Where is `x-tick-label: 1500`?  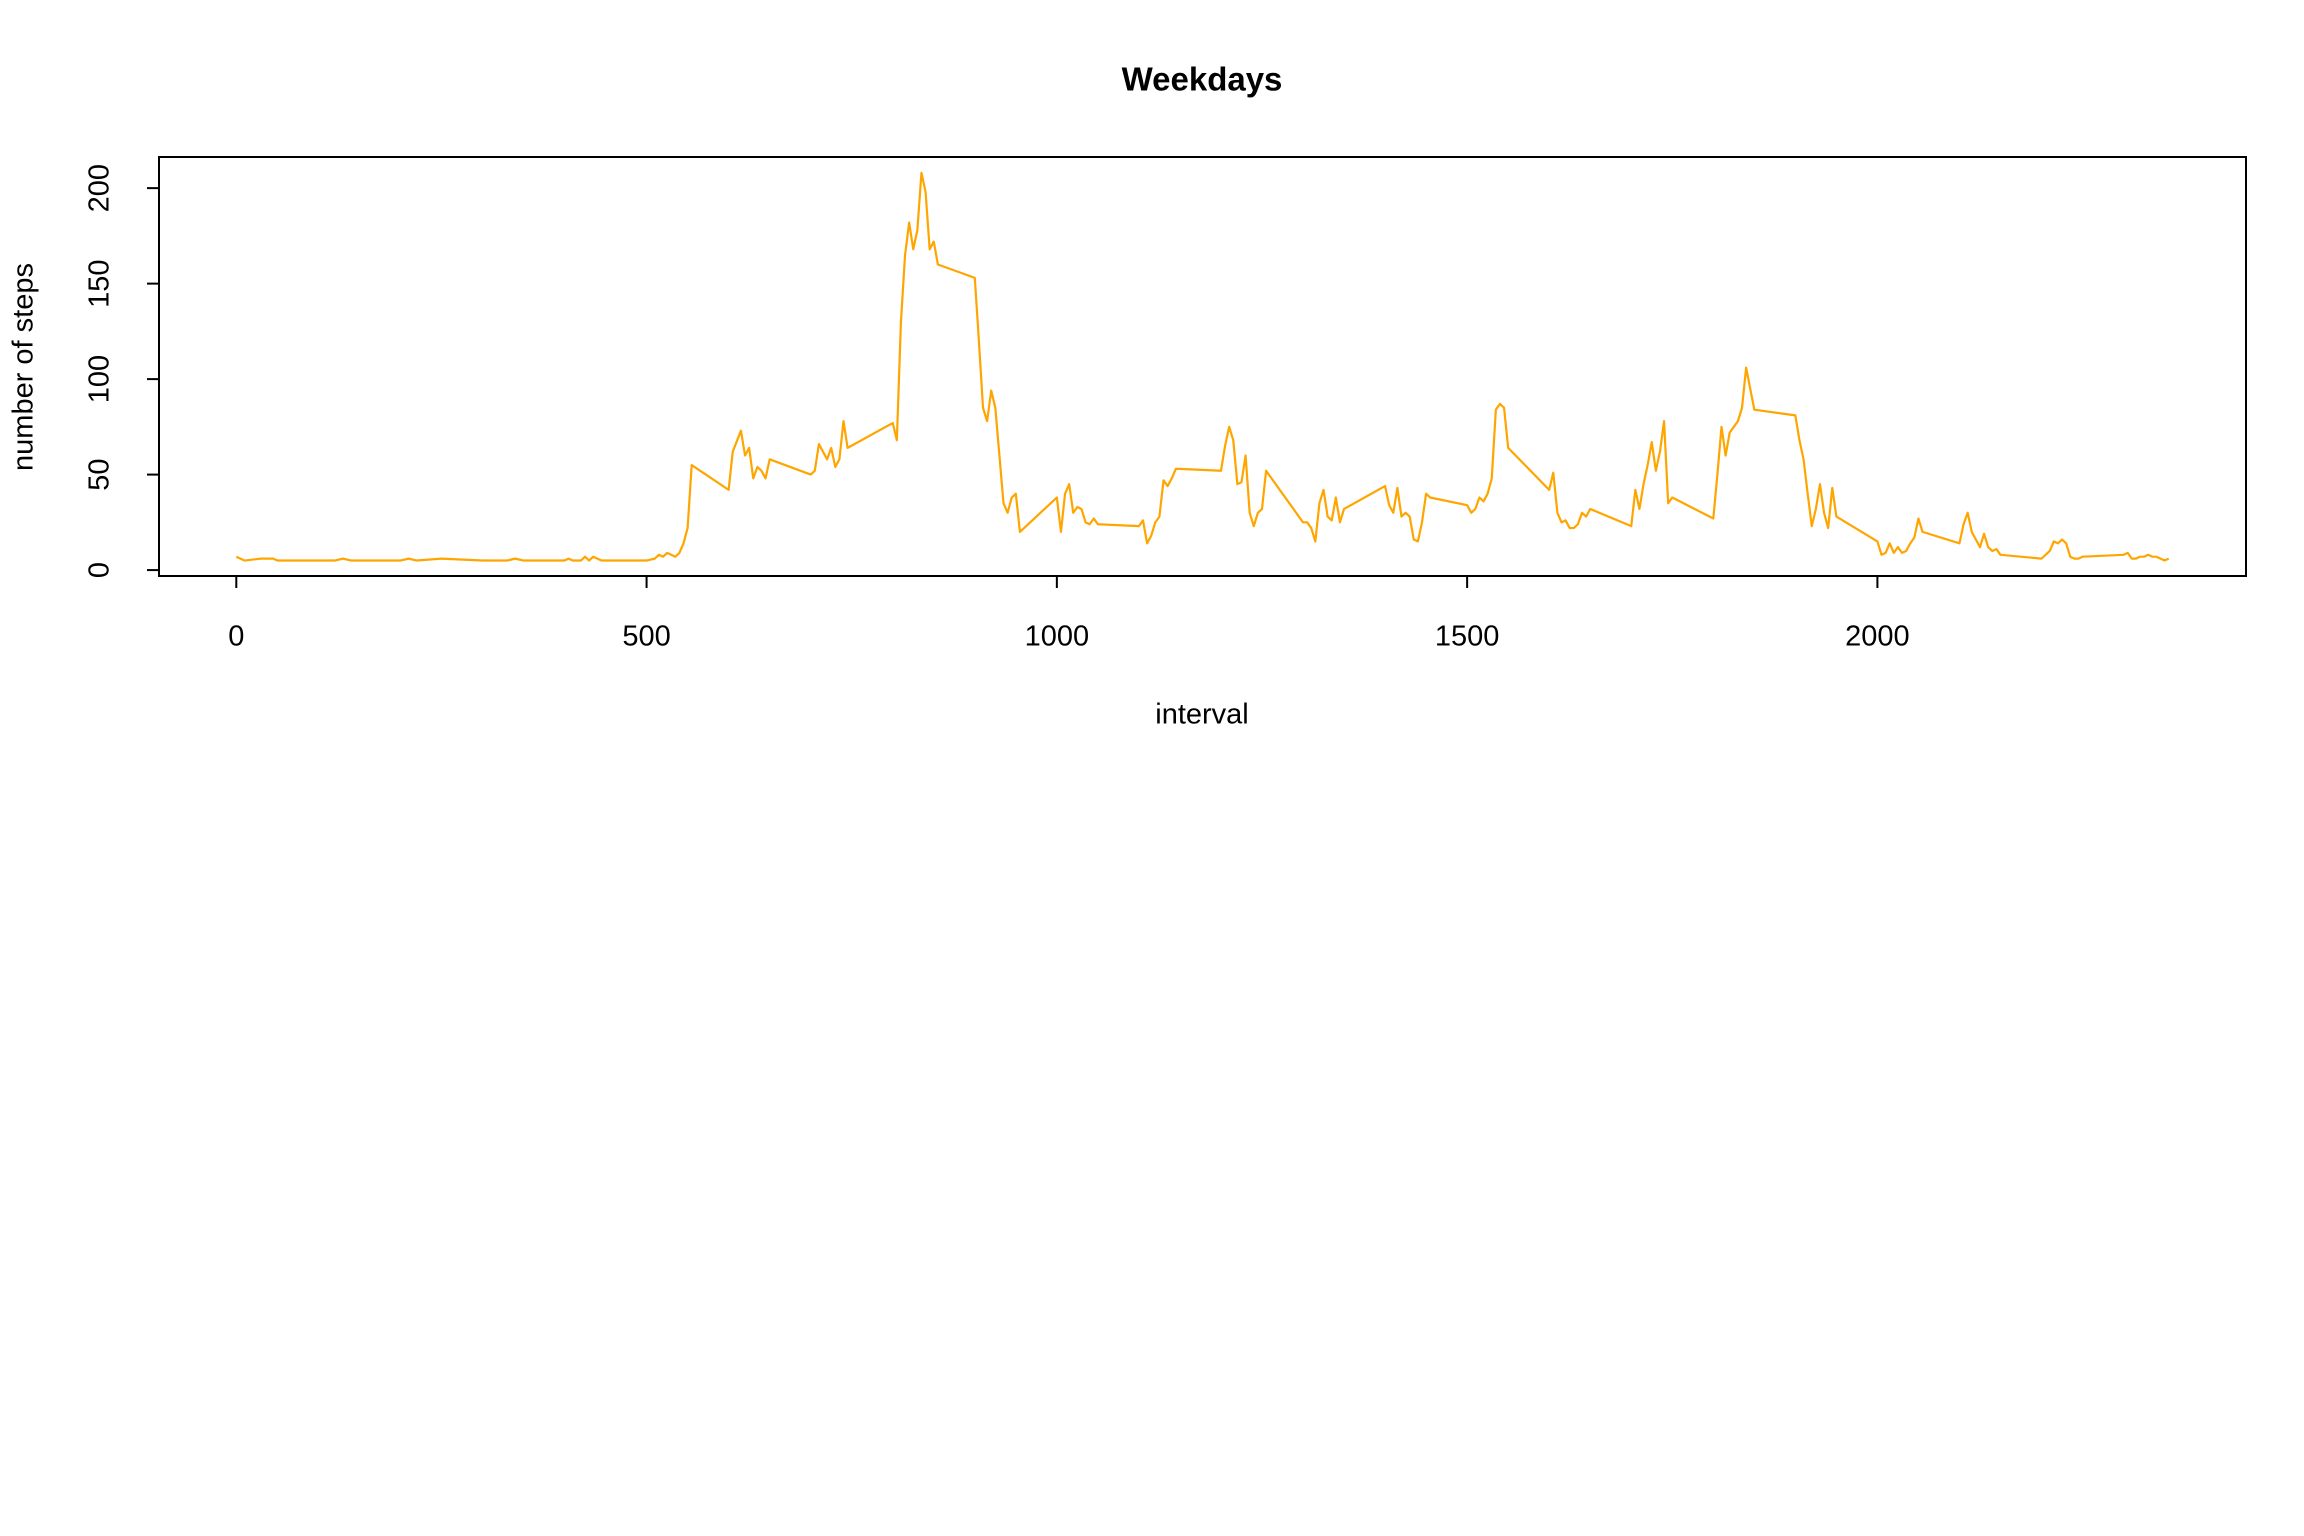
x-tick-label: 1500 is located at coordinates (1467, 637).